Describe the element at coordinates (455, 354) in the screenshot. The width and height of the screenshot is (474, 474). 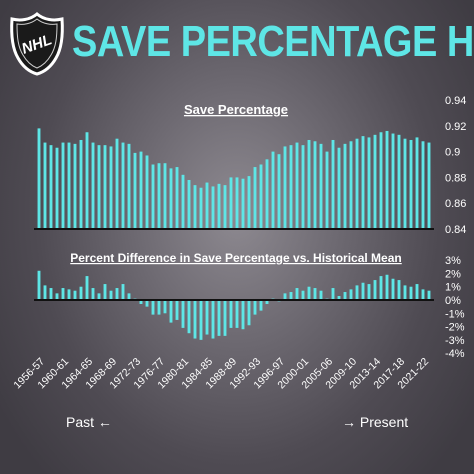
I see `chart2-ytick-label: -4%` at that location.